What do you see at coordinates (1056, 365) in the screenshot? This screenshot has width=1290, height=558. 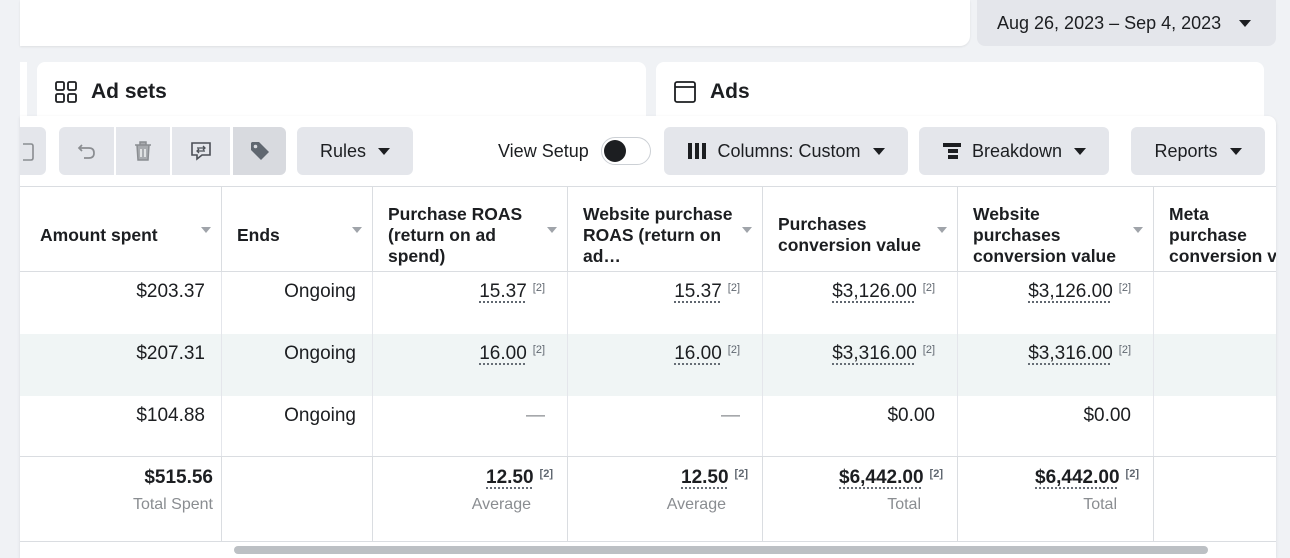 I see `web-conv-value-cell: $3,316.00 [2]` at bounding box center [1056, 365].